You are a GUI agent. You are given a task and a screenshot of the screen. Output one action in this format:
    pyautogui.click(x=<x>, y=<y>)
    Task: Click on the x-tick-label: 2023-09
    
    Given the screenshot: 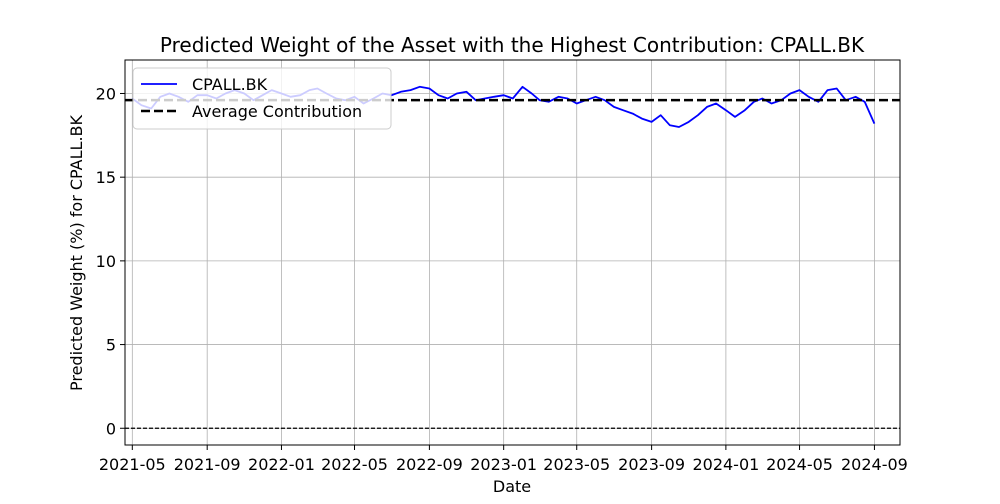 What is the action you would take?
    pyautogui.click(x=651, y=464)
    